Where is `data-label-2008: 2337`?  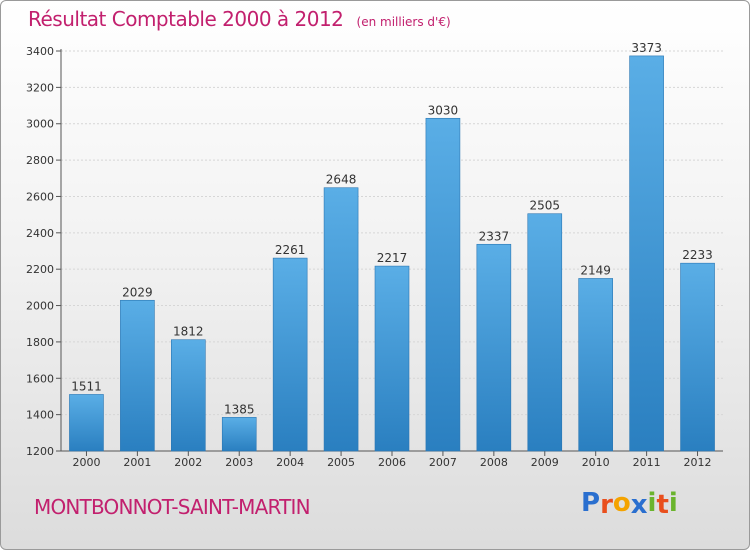 data-label-2008: 2337 is located at coordinates (494, 236).